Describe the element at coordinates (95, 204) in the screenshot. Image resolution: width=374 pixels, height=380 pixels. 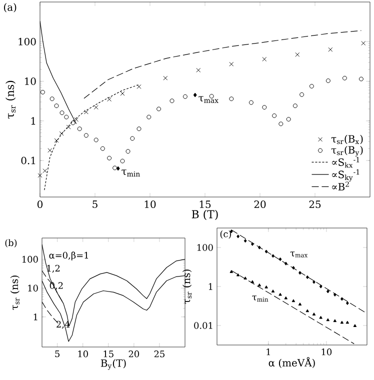
I see `x-tick-label: 5` at that location.